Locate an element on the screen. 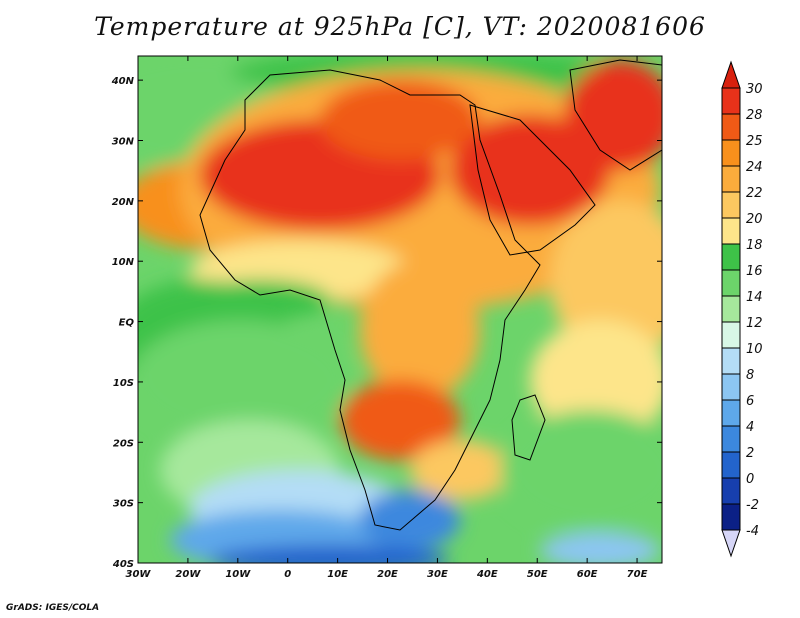 This screenshot has width=800, height=618. colorbar-label: 10 is located at coordinates (754, 349).